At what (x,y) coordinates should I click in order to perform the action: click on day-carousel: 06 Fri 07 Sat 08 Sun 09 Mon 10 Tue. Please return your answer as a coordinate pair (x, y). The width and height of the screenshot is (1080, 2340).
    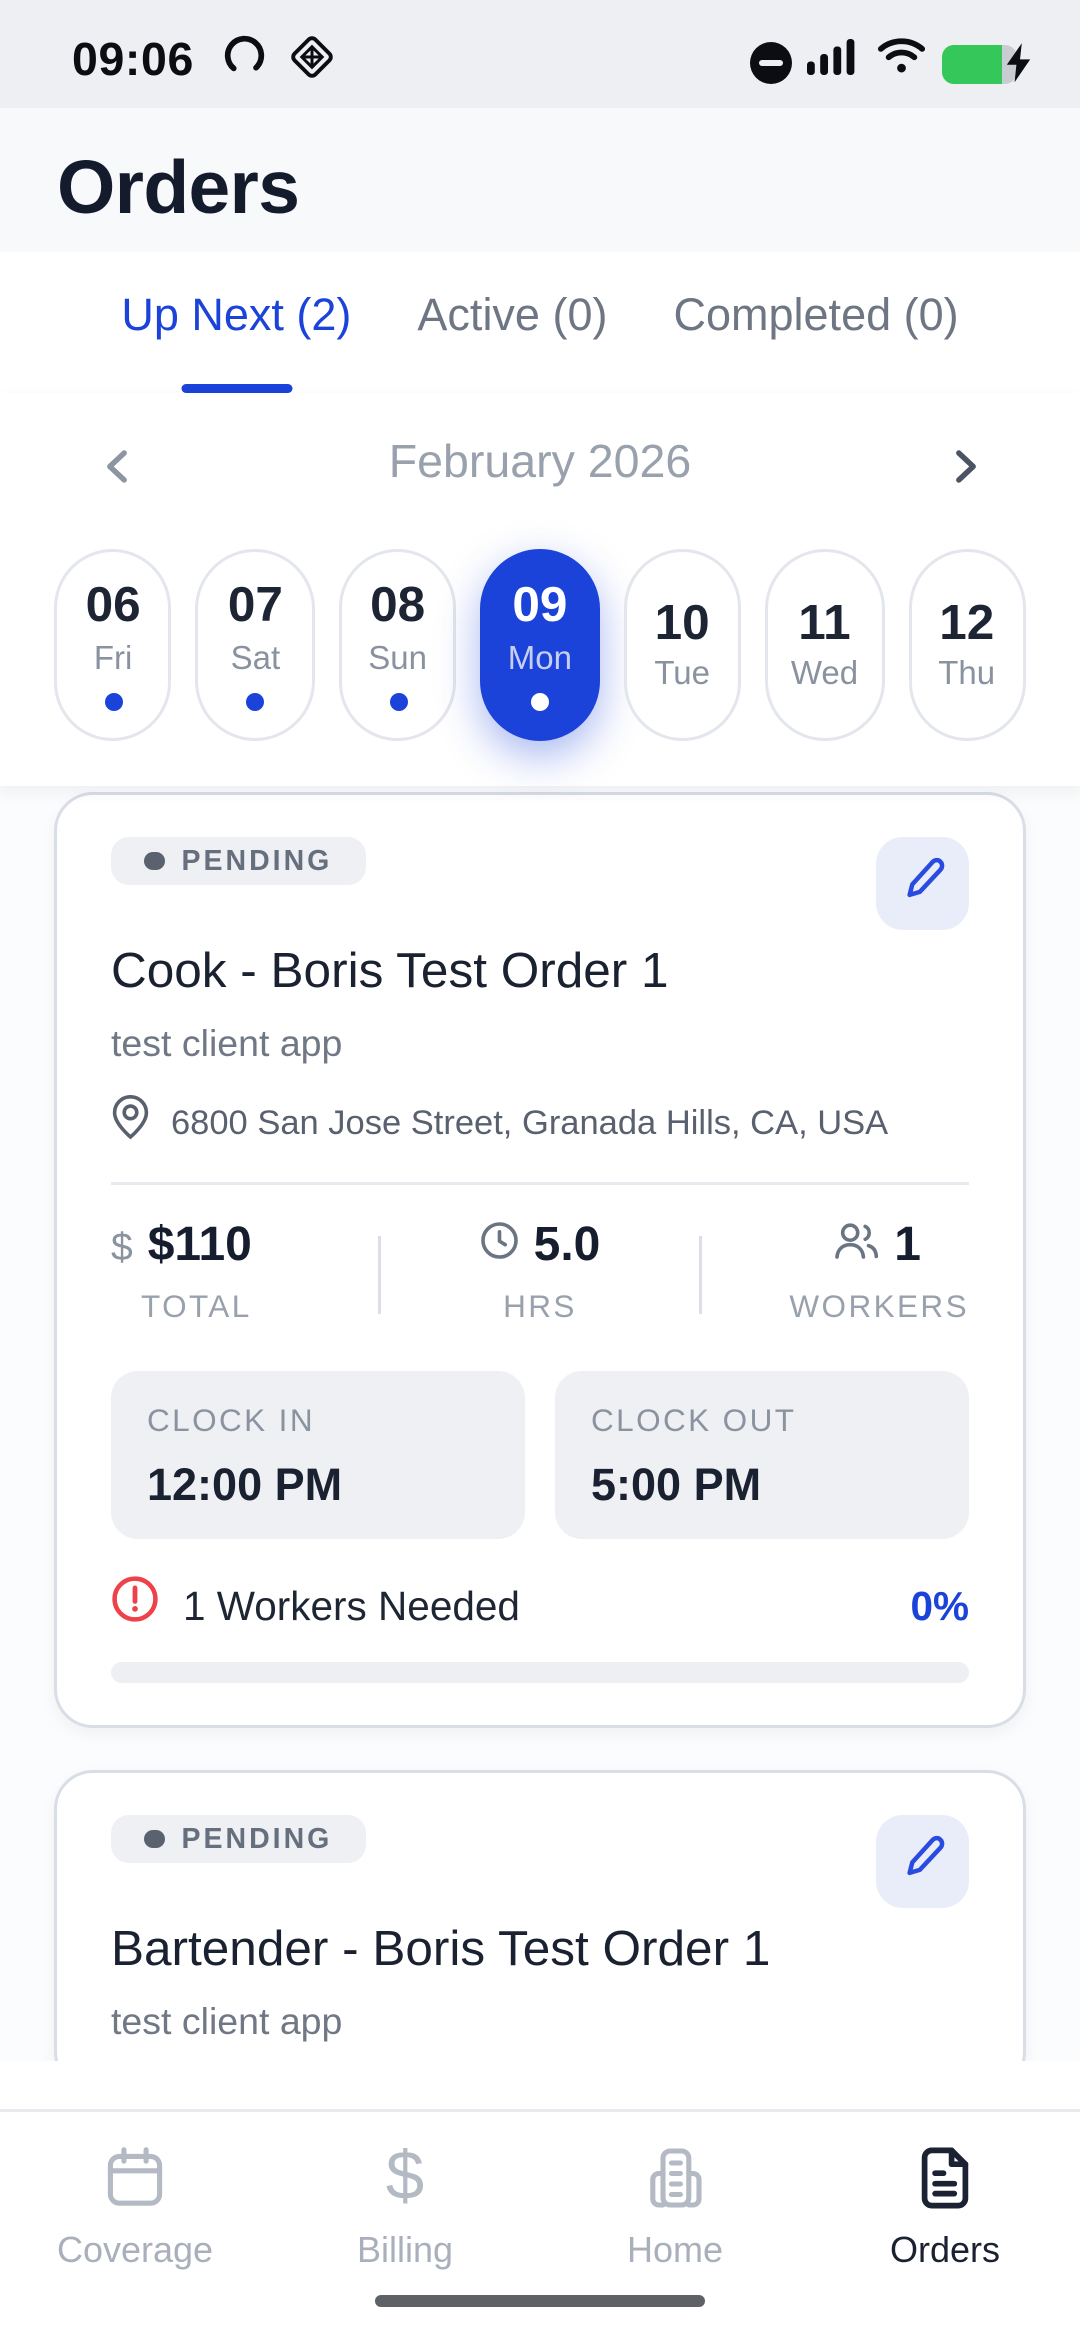
    Looking at the image, I should click on (540, 630).